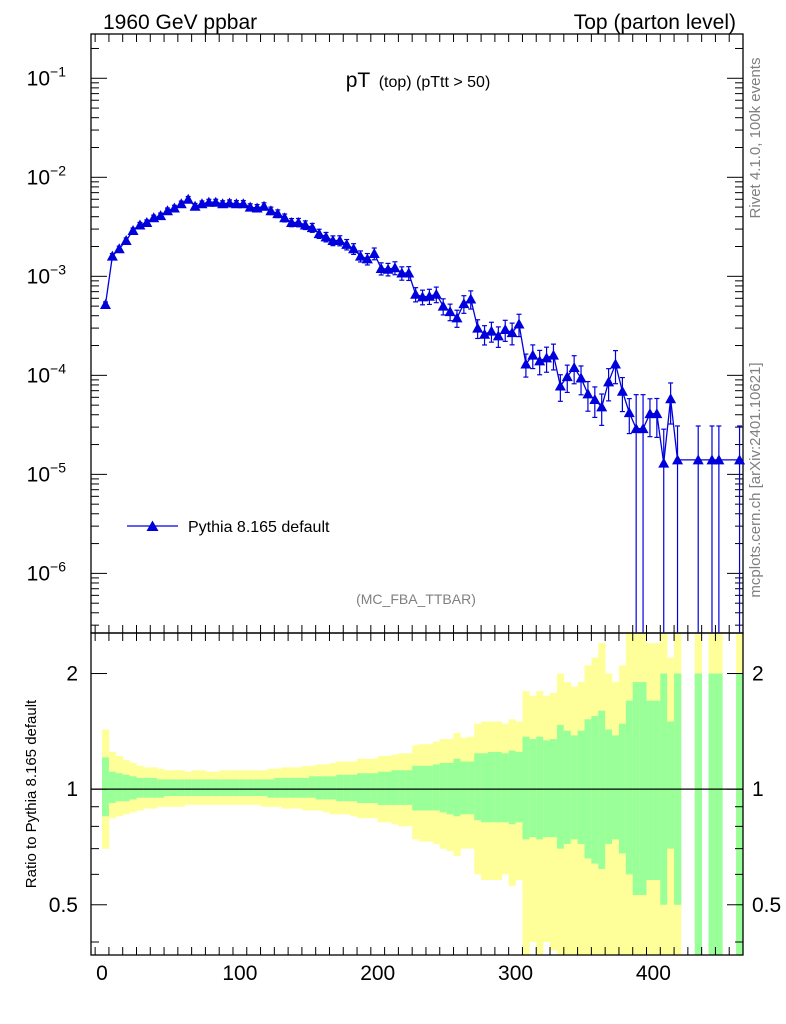 The image size is (786, 1024). I want to click on energy-label: 1960 GeV ppbar, so click(180, 22).